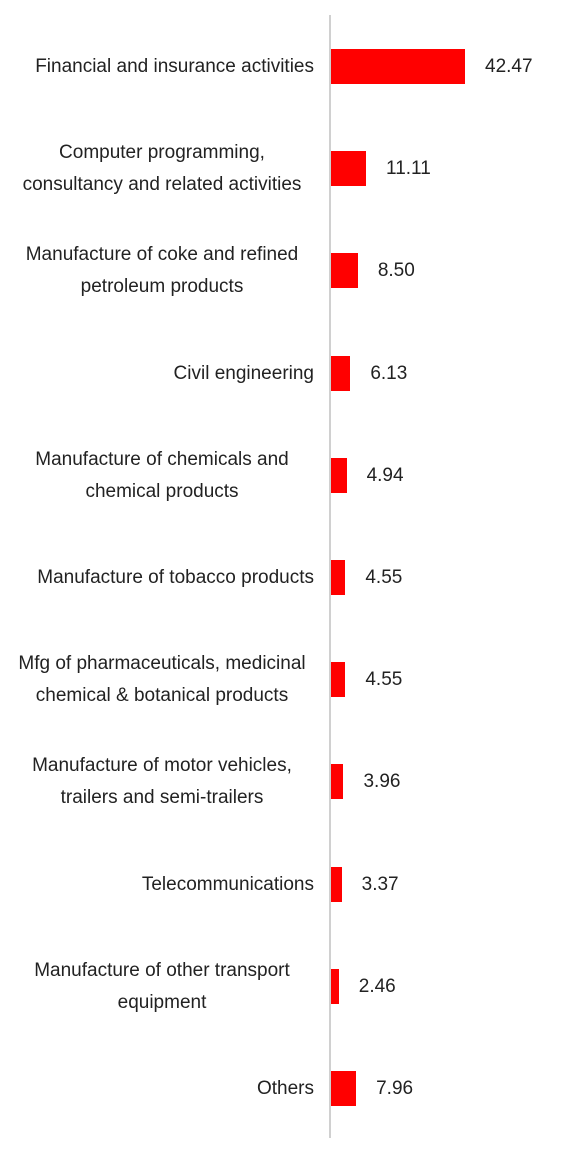 The width and height of the screenshot is (588, 1159). I want to click on label-box: Manufacture of tobacco products, so click(162, 578).